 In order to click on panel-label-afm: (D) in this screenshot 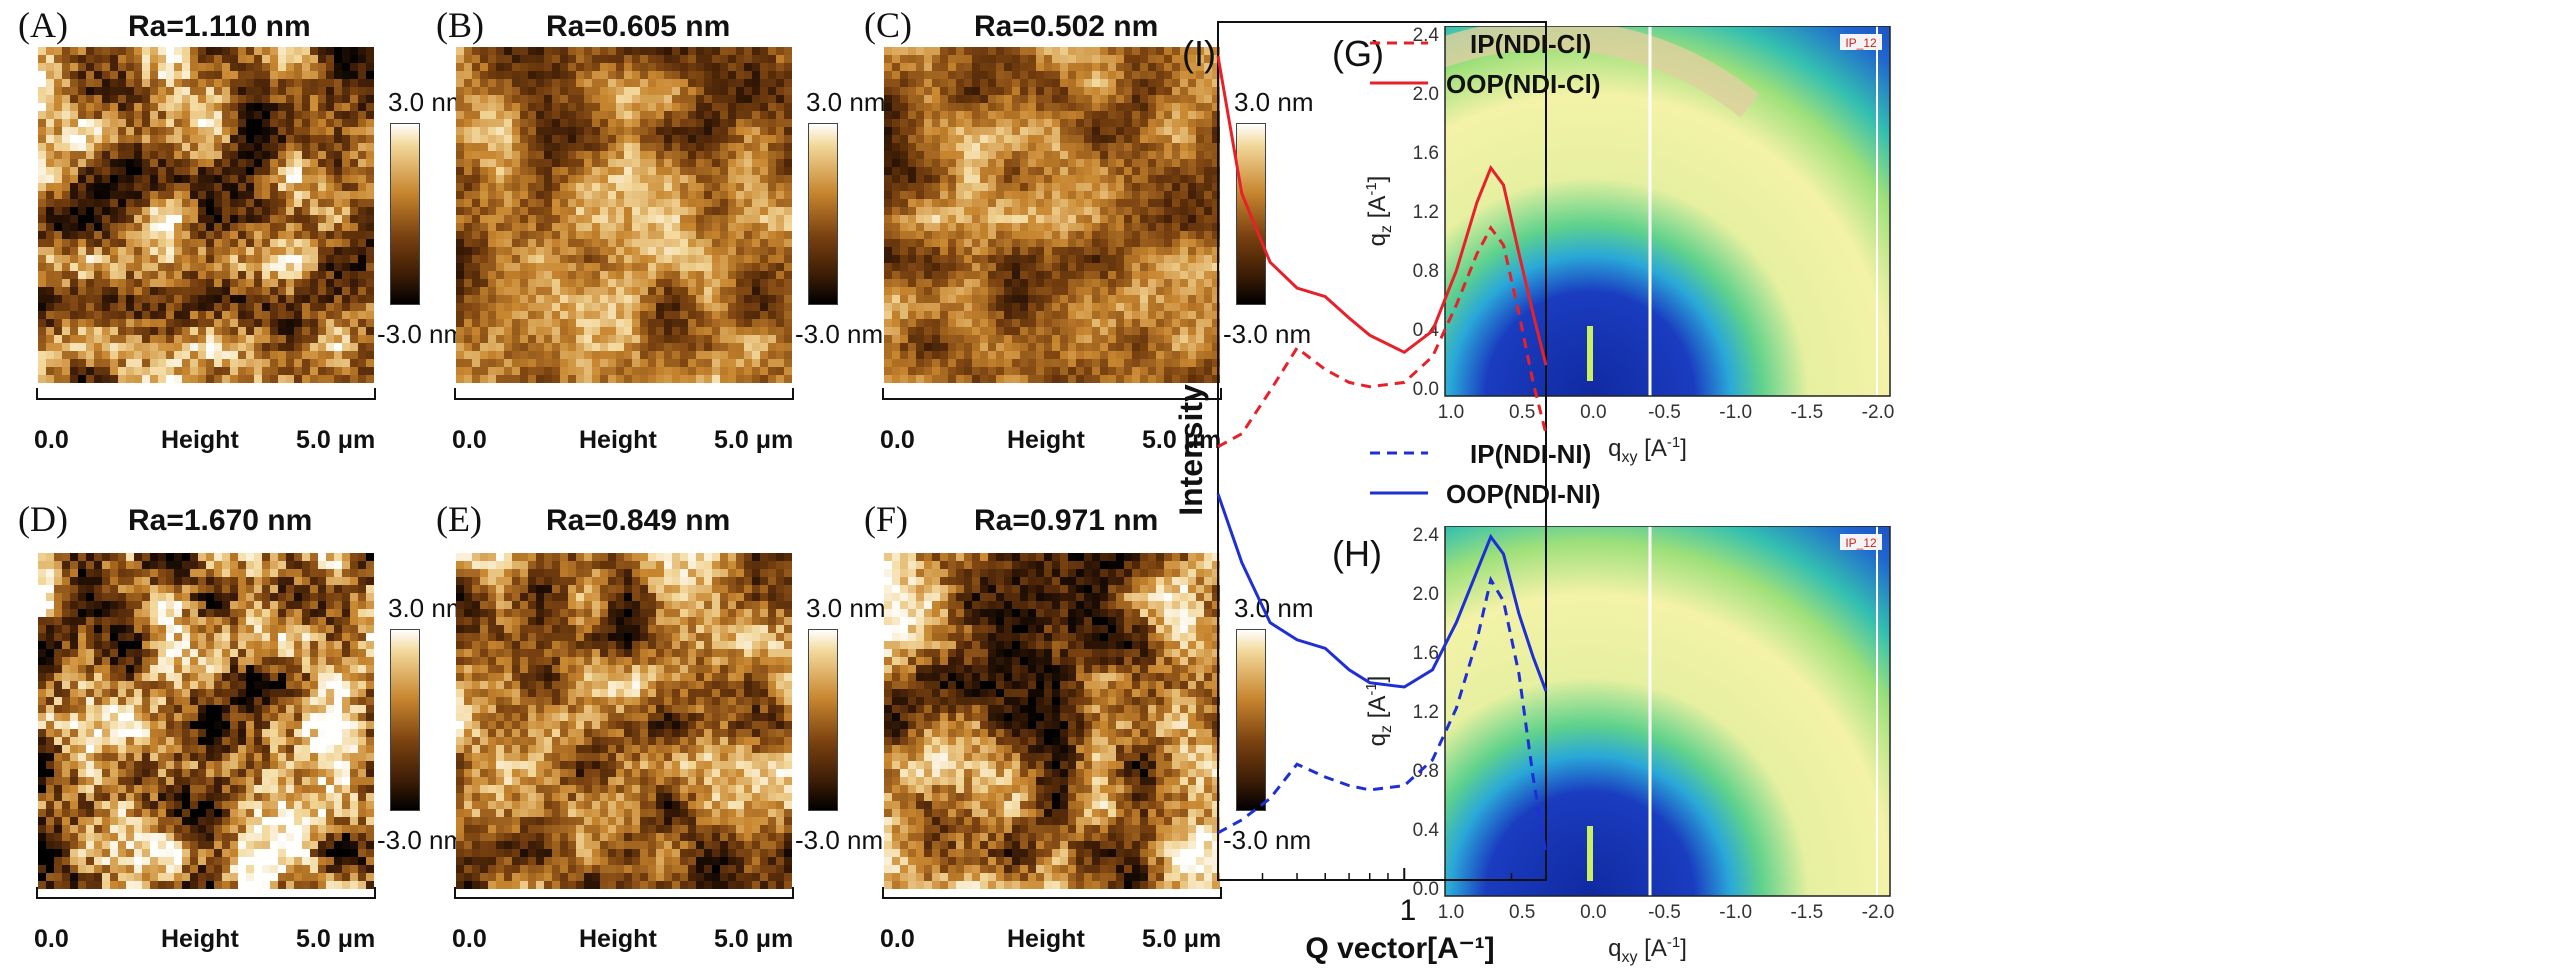, I will do `click(43, 519)`.